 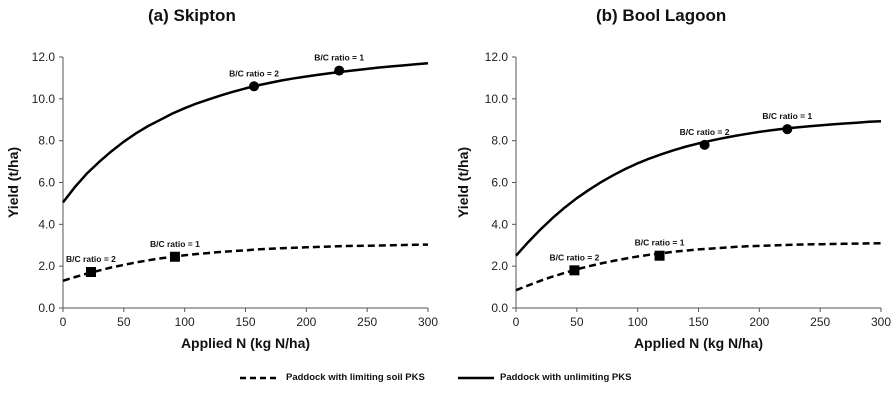 What do you see at coordinates (476, 377) in the screenshot?
I see `legend-solid-line-icon` at bounding box center [476, 377].